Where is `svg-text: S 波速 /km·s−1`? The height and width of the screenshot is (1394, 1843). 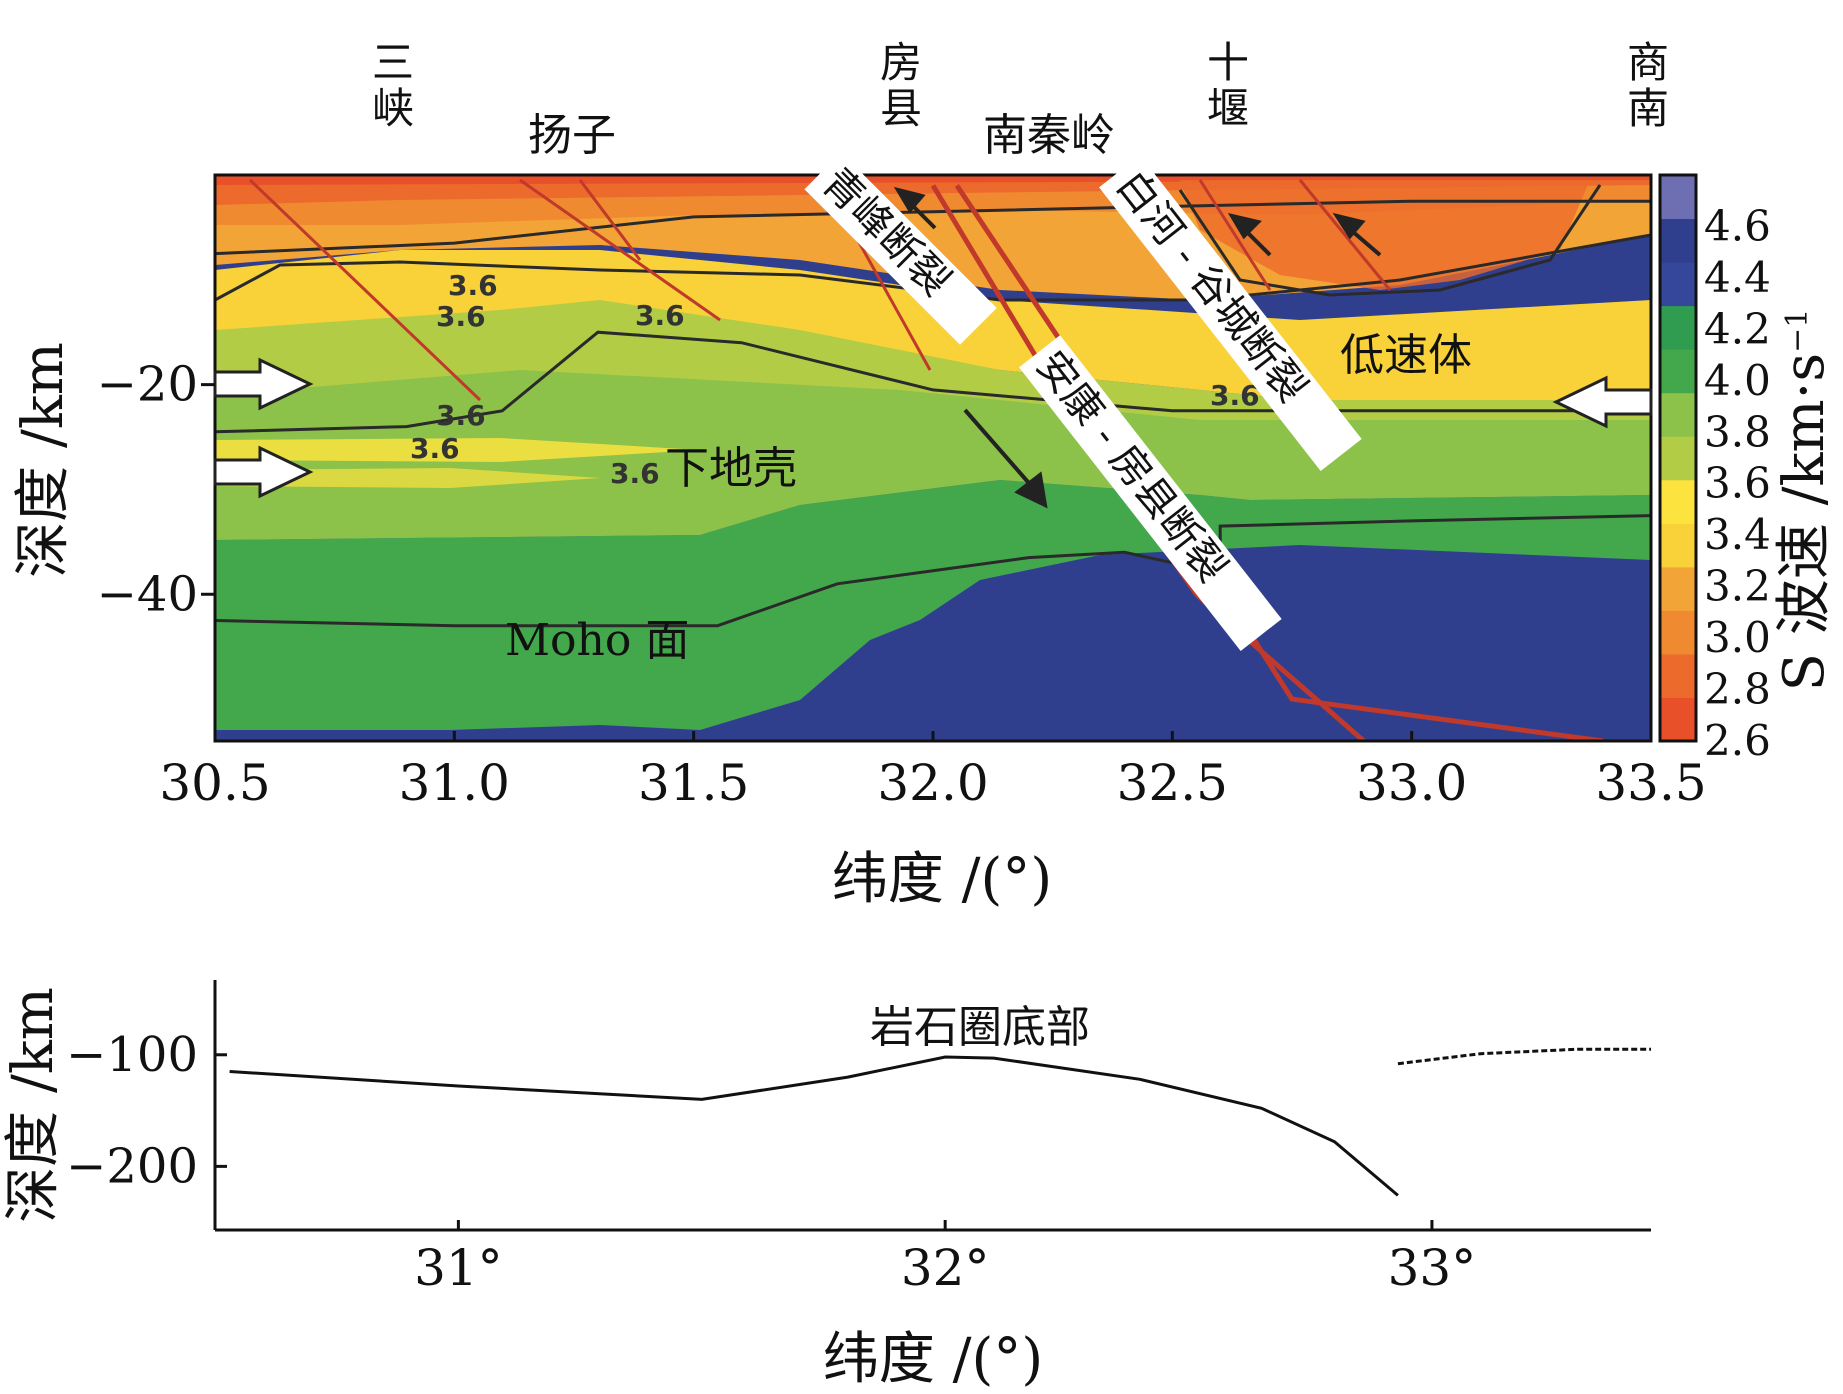 svg-text: S 波速 /km·s−1 is located at coordinates (1804, 500).